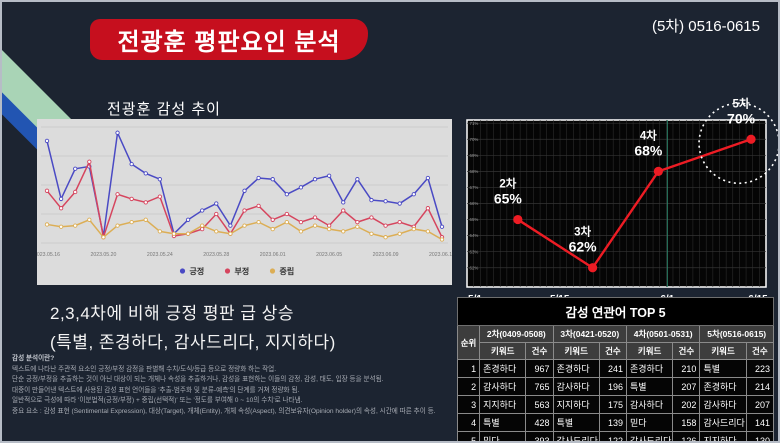 This screenshot has width=780, height=443. I want to click on count-cell: 765, so click(539, 386).